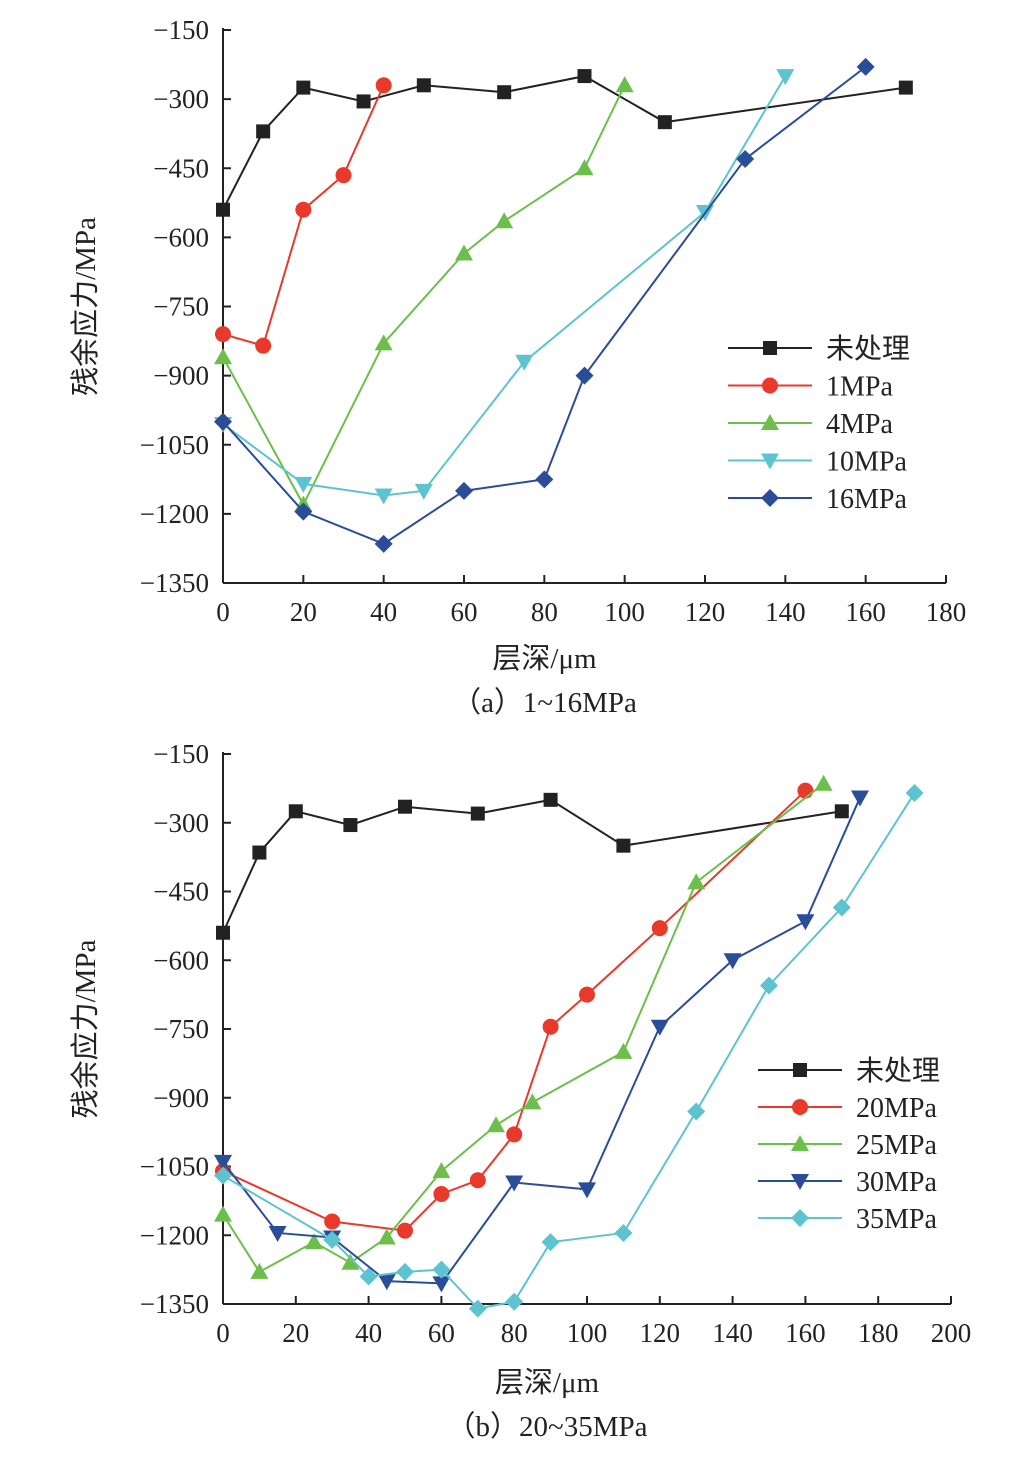 Image resolution: width=1035 pixels, height=1462 pixels. Describe the element at coordinates (223, 612) in the screenshot. I see `x-tick-label: 0` at that location.